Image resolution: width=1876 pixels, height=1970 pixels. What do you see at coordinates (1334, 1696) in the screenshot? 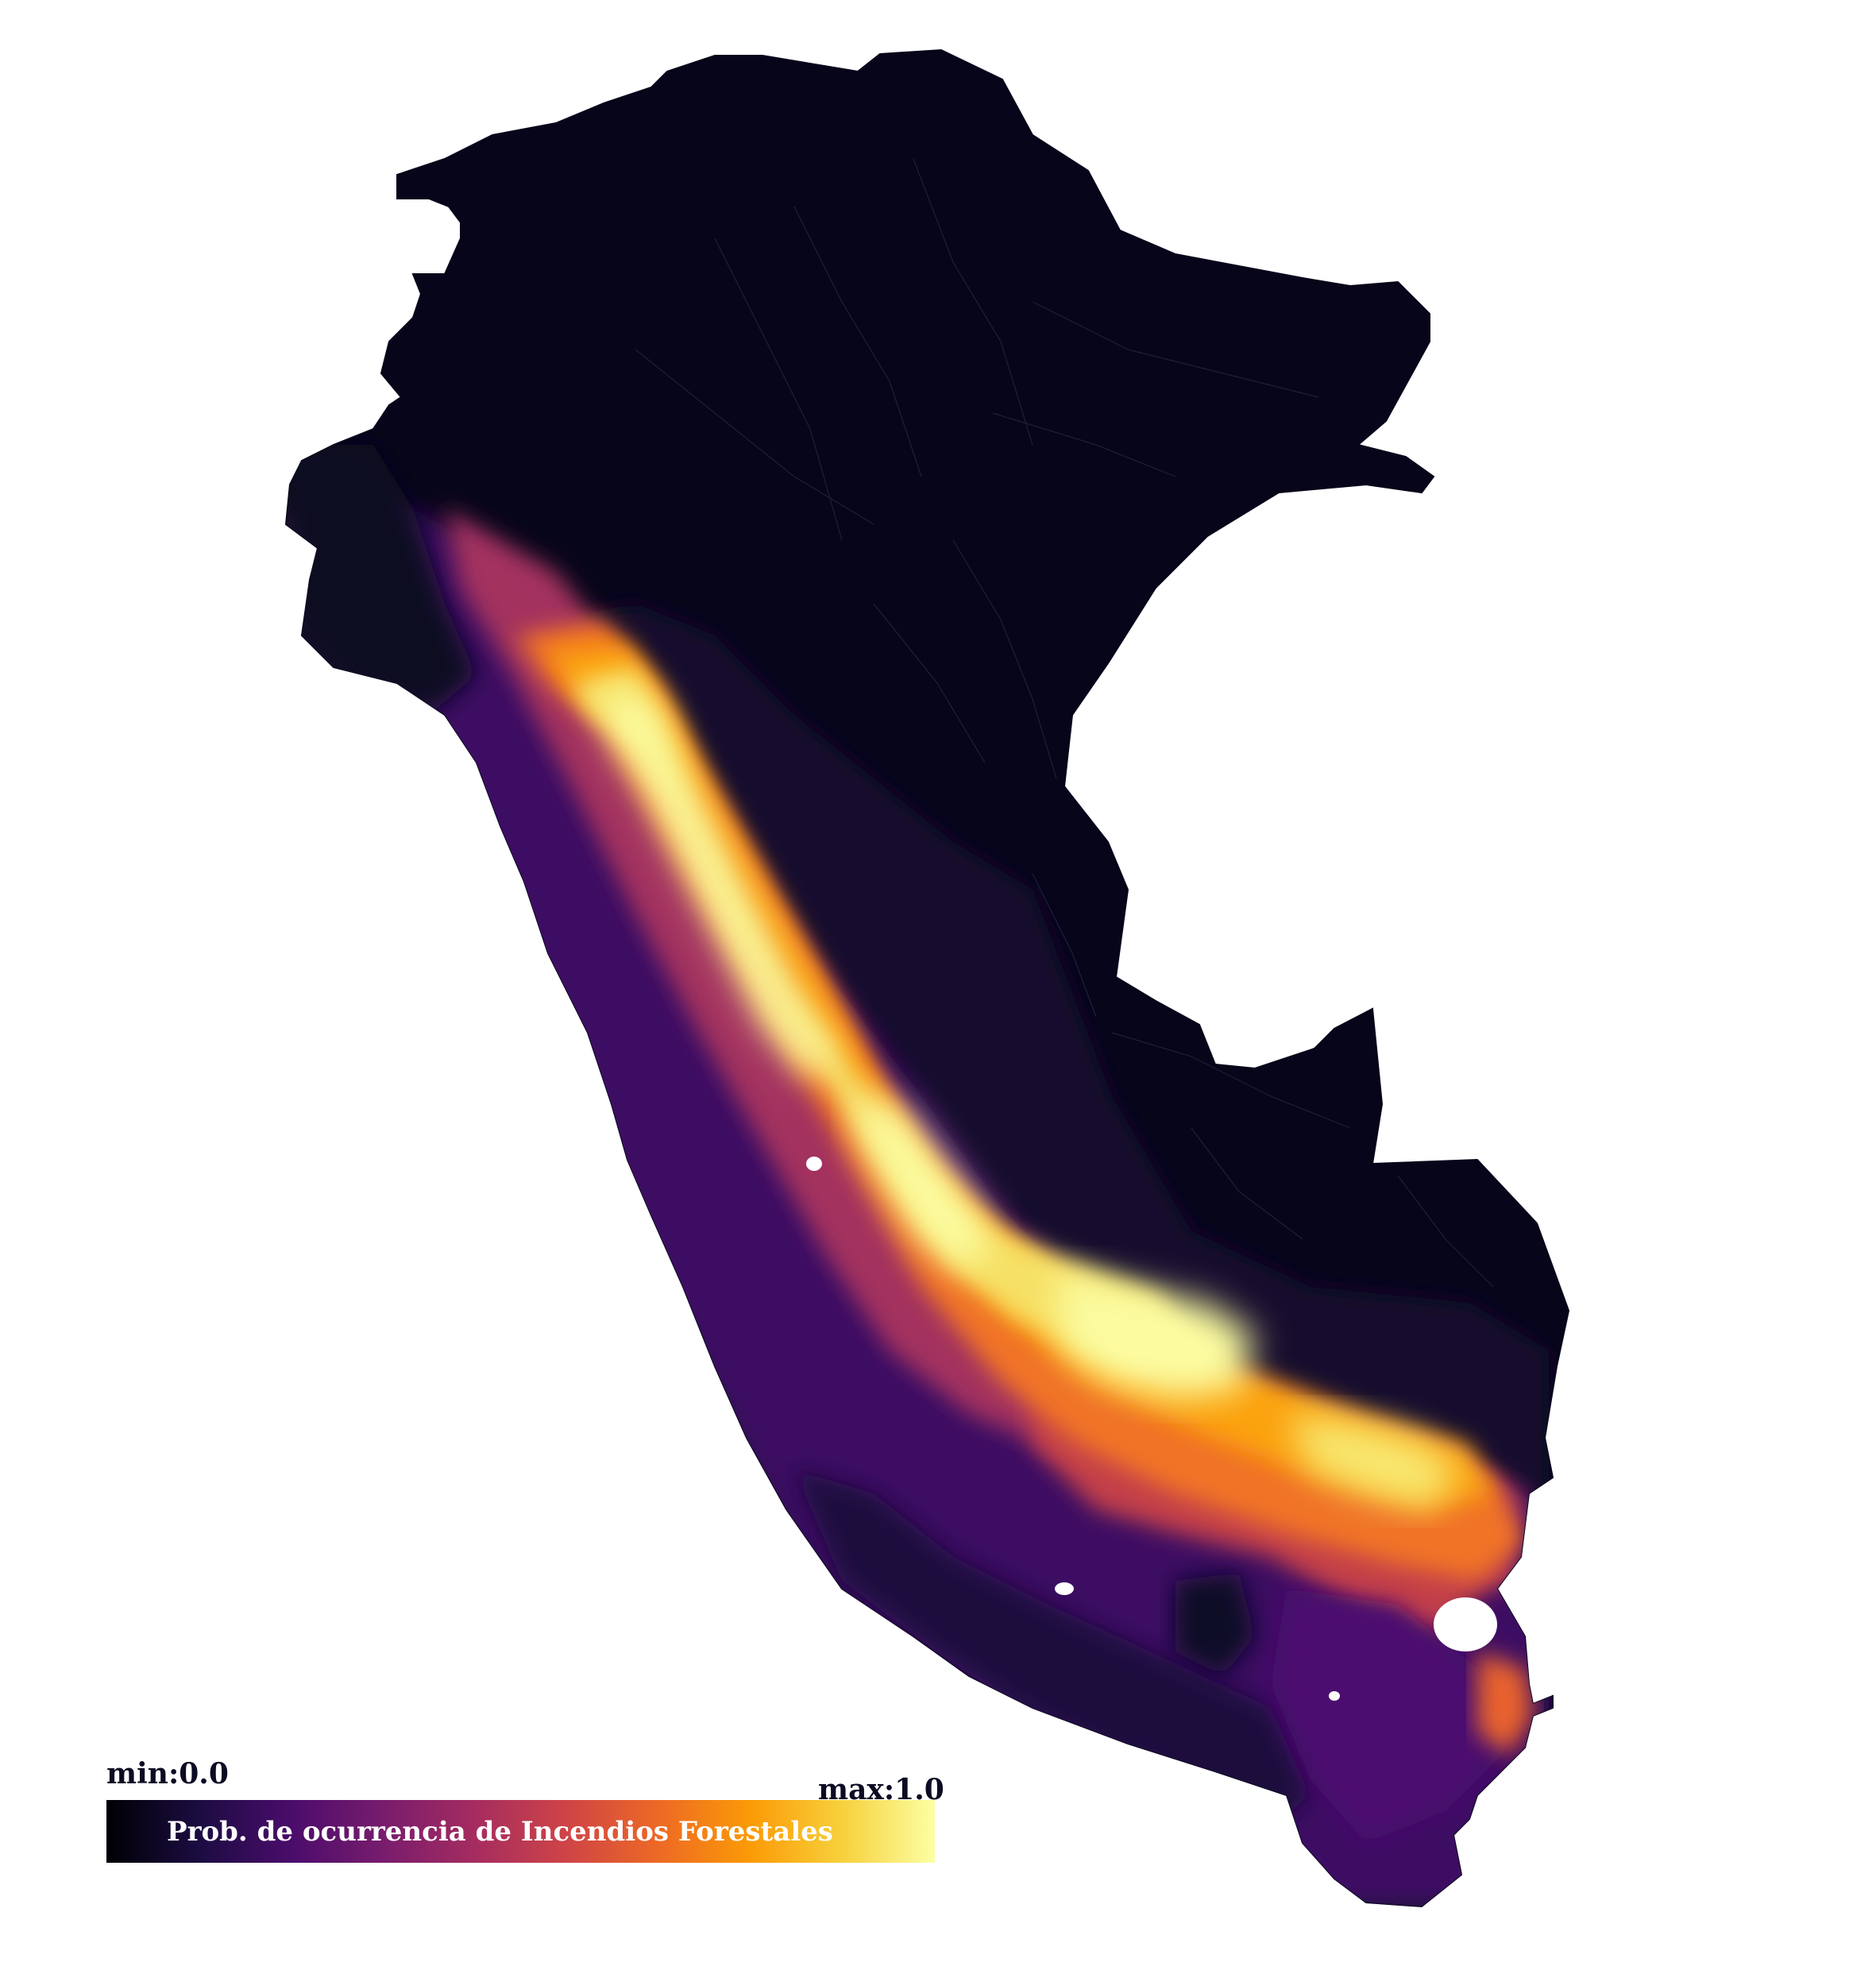
I see `no-data-patch-southeast` at bounding box center [1334, 1696].